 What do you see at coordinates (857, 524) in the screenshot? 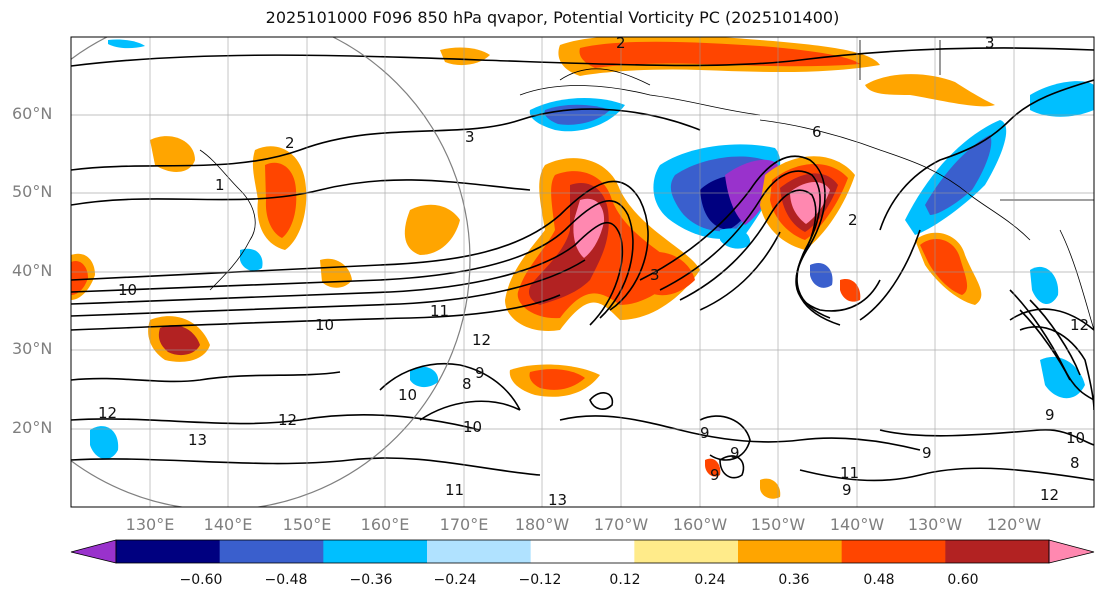
I see `lon-label-140w: 140°W` at bounding box center [857, 524].